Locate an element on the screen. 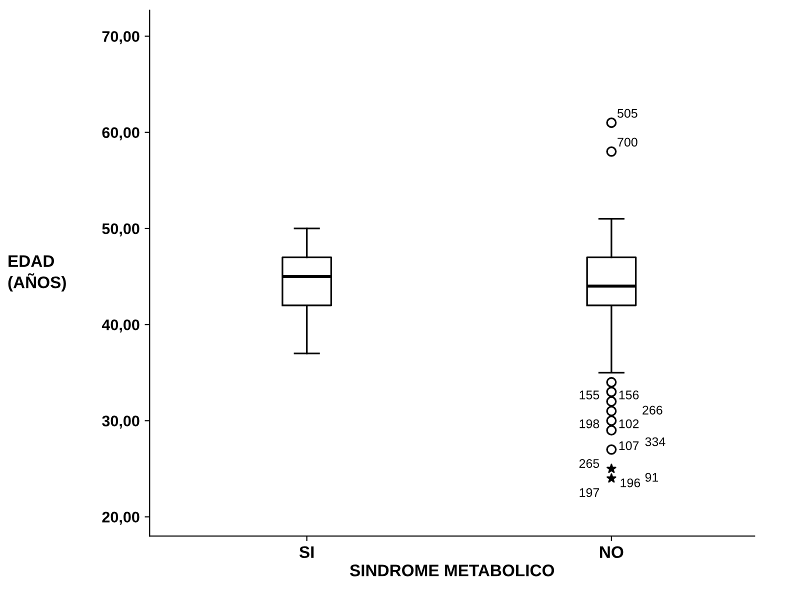 This screenshot has width=796, height=603. y-tick-label: 60,00 is located at coordinates (121, 133).